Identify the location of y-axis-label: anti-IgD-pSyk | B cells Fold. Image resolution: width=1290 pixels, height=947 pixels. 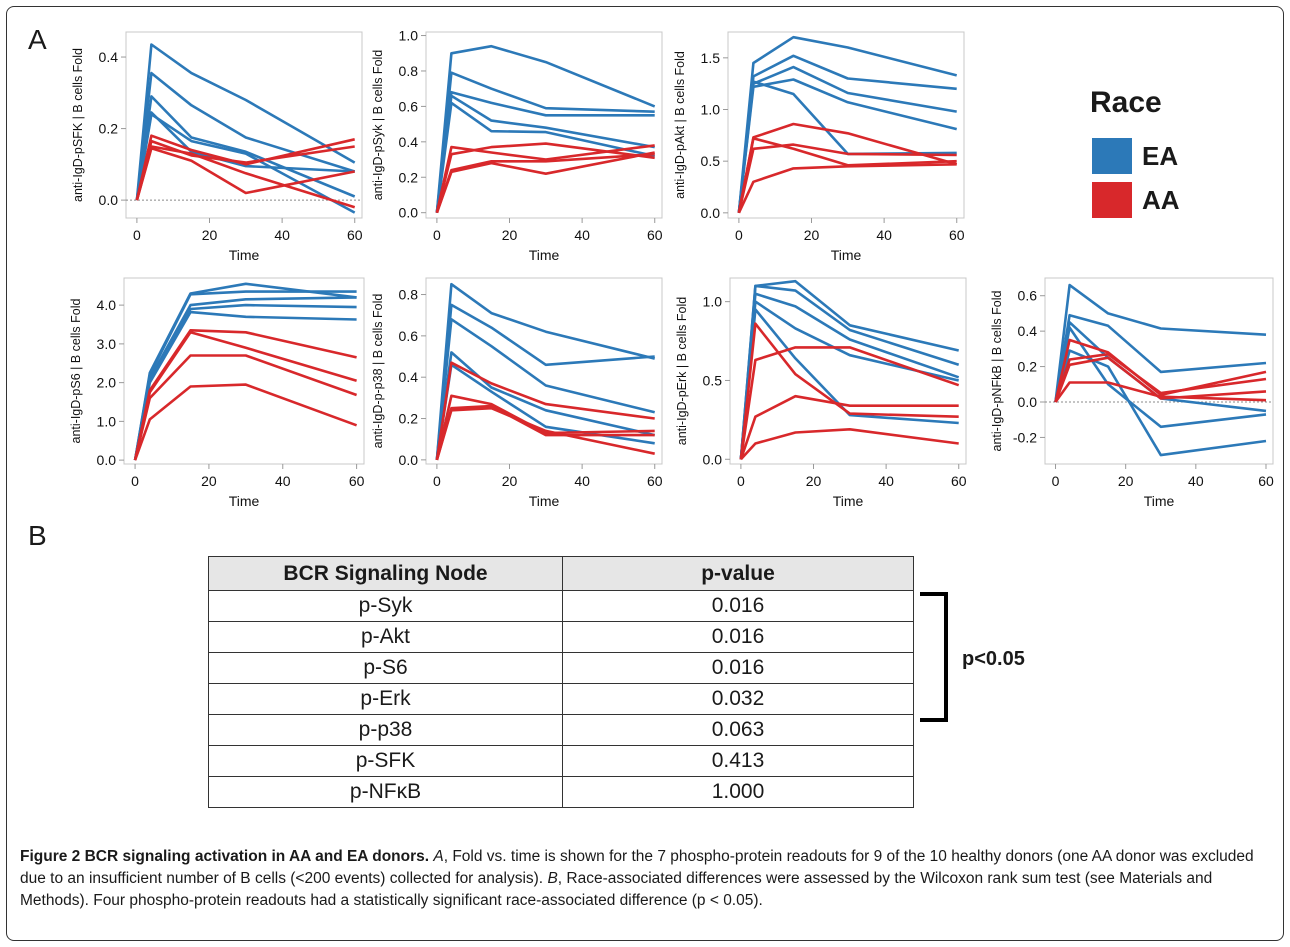
(378, 125).